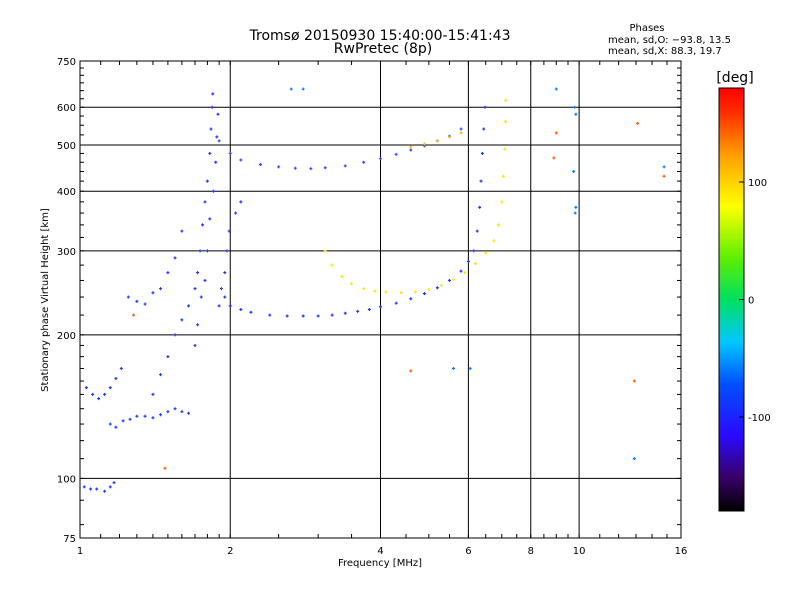 Image resolution: width=800 pixels, height=600 pixels. What do you see at coordinates (757, 183) in the screenshot?
I see `colorbar-tick-label: 100` at bounding box center [757, 183].